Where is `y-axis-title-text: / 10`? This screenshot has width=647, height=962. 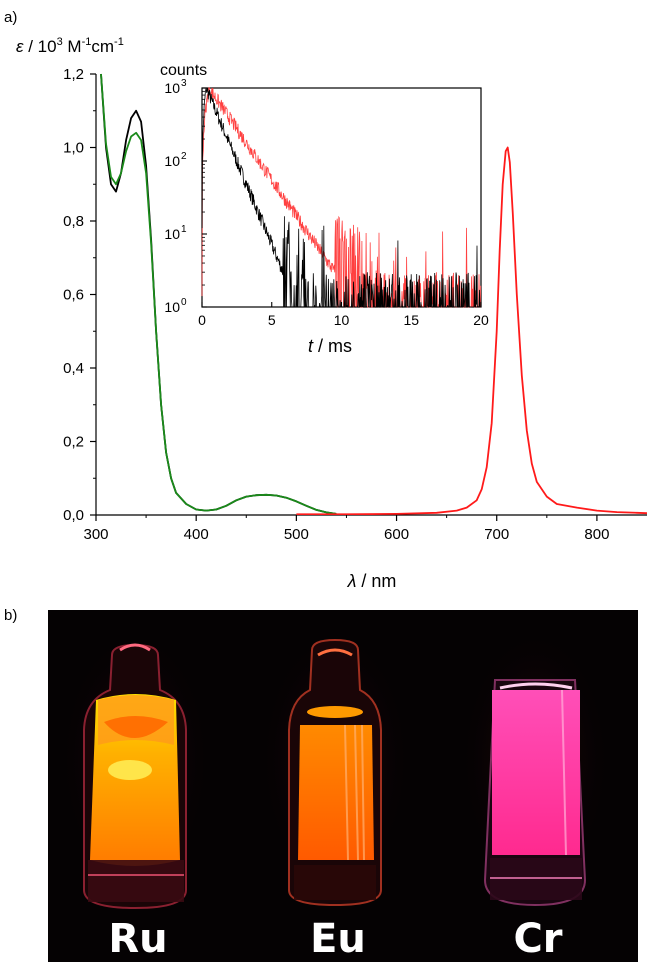 y-axis-title-text: / 10 is located at coordinates (39, 46).